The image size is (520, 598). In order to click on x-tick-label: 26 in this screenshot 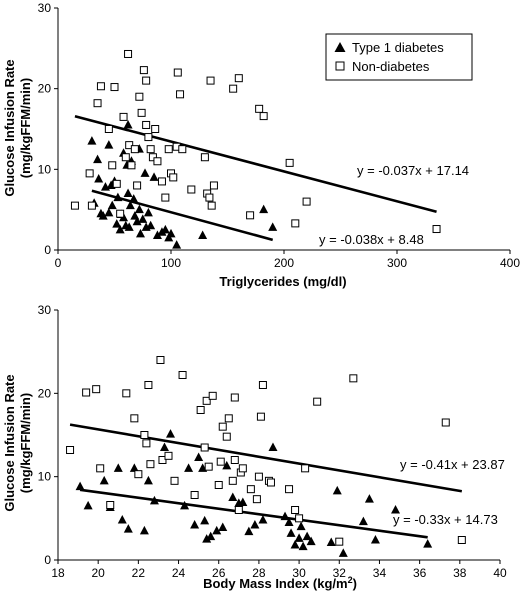, I will do `click(219, 573)`.